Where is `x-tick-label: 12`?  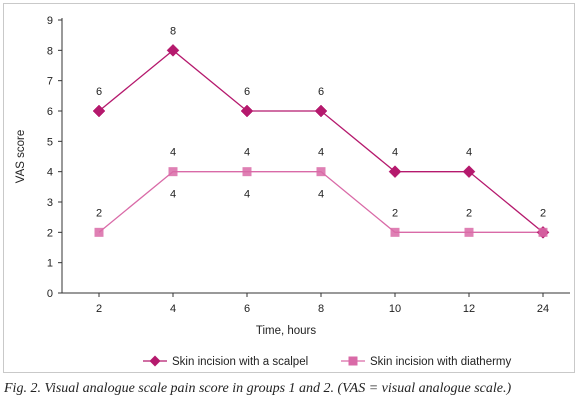 x-tick-label: 12 is located at coordinates (469, 309).